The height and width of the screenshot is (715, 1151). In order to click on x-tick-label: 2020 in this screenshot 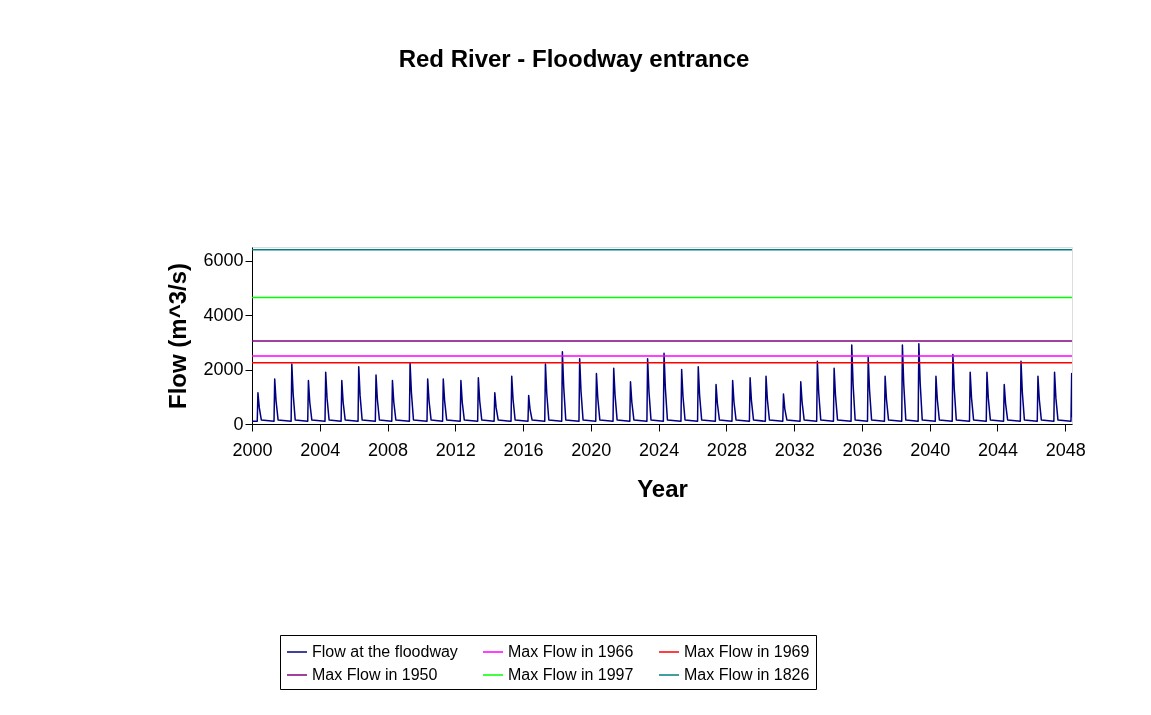, I will do `click(591, 449)`.